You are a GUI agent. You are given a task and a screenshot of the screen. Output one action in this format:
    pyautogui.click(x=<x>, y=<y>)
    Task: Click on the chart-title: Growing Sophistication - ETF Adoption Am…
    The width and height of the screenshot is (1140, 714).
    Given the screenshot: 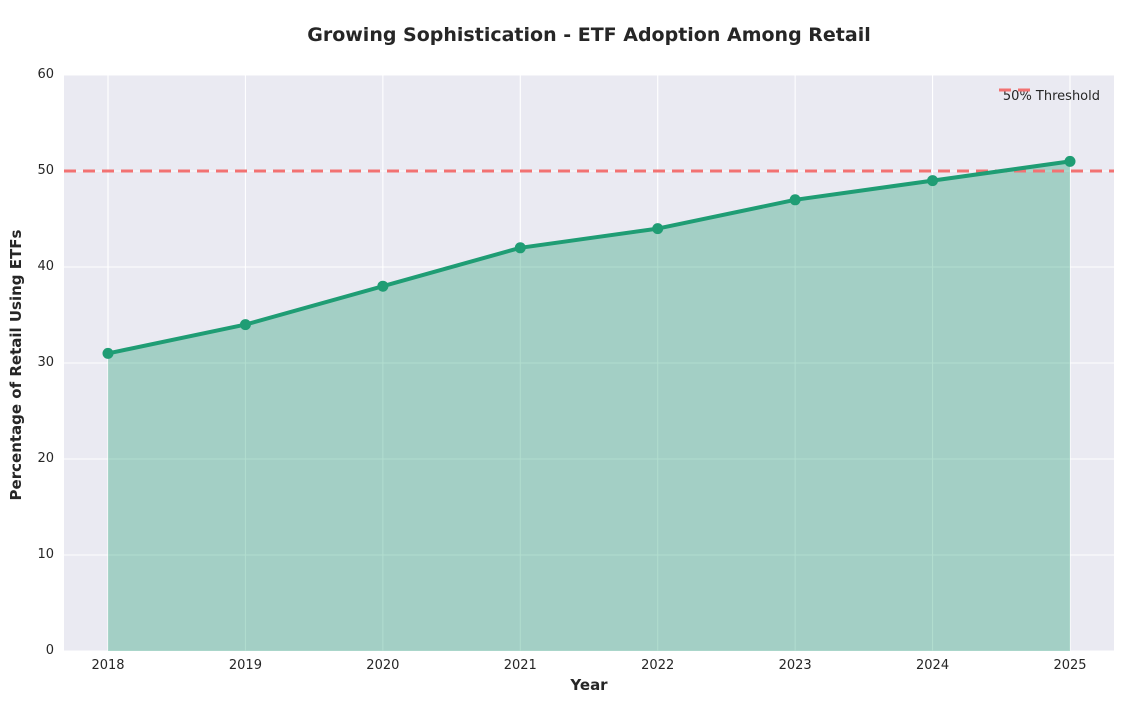 What is the action you would take?
    pyautogui.click(x=589, y=35)
    